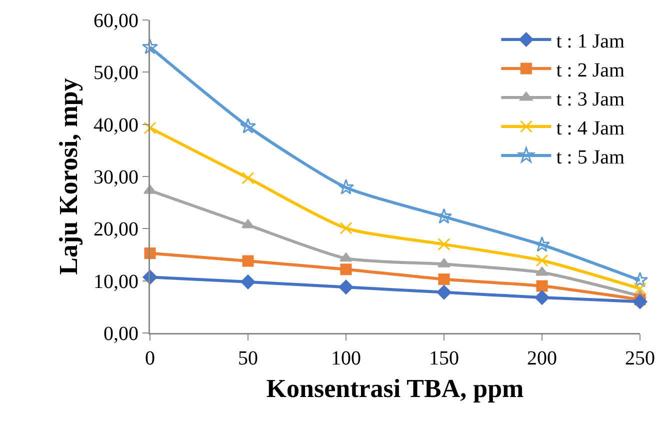  Describe the element at coordinates (444, 359) in the screenshot. I see `x-tick-label: 150` at that location.